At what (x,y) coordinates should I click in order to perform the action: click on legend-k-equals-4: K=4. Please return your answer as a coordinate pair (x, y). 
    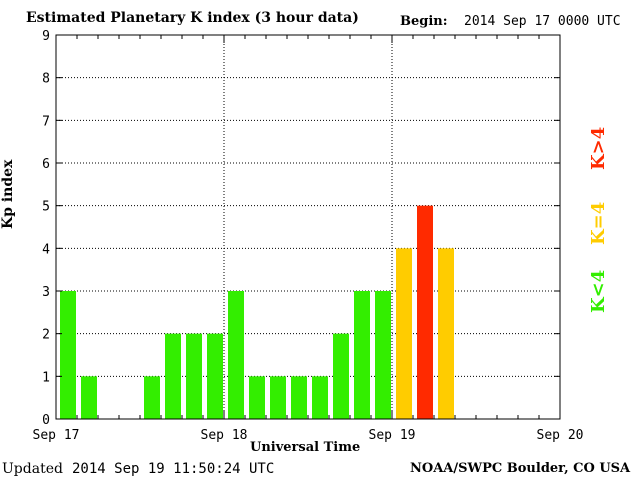
    Looking at the image, I should click on (598, 223).